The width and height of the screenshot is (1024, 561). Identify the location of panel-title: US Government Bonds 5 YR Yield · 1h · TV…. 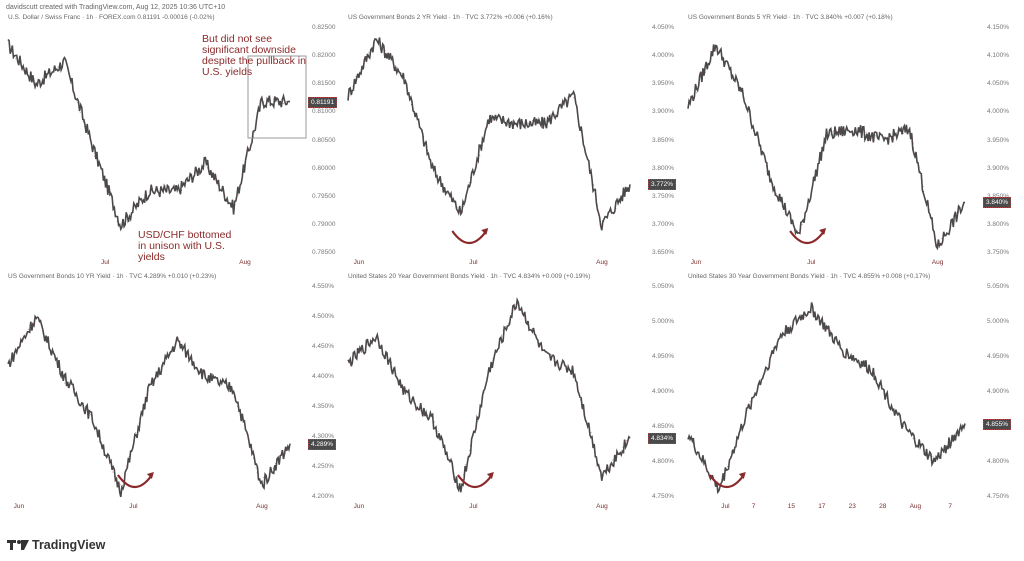
(790, 17).